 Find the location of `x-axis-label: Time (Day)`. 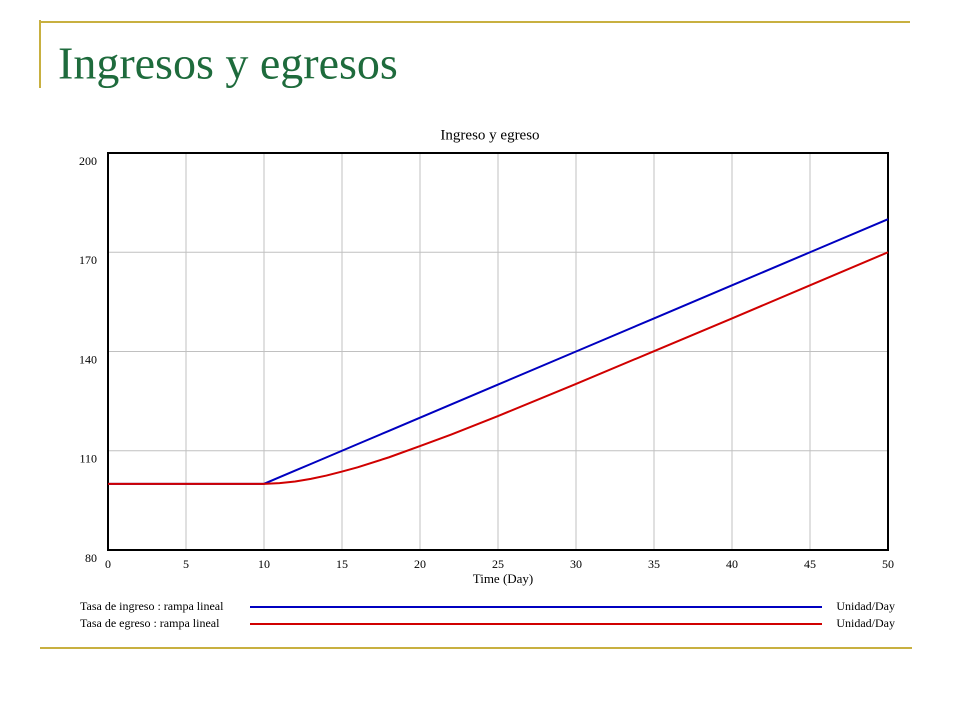

x-axis-label: Time (Day) is located at coordinates (503, 578).